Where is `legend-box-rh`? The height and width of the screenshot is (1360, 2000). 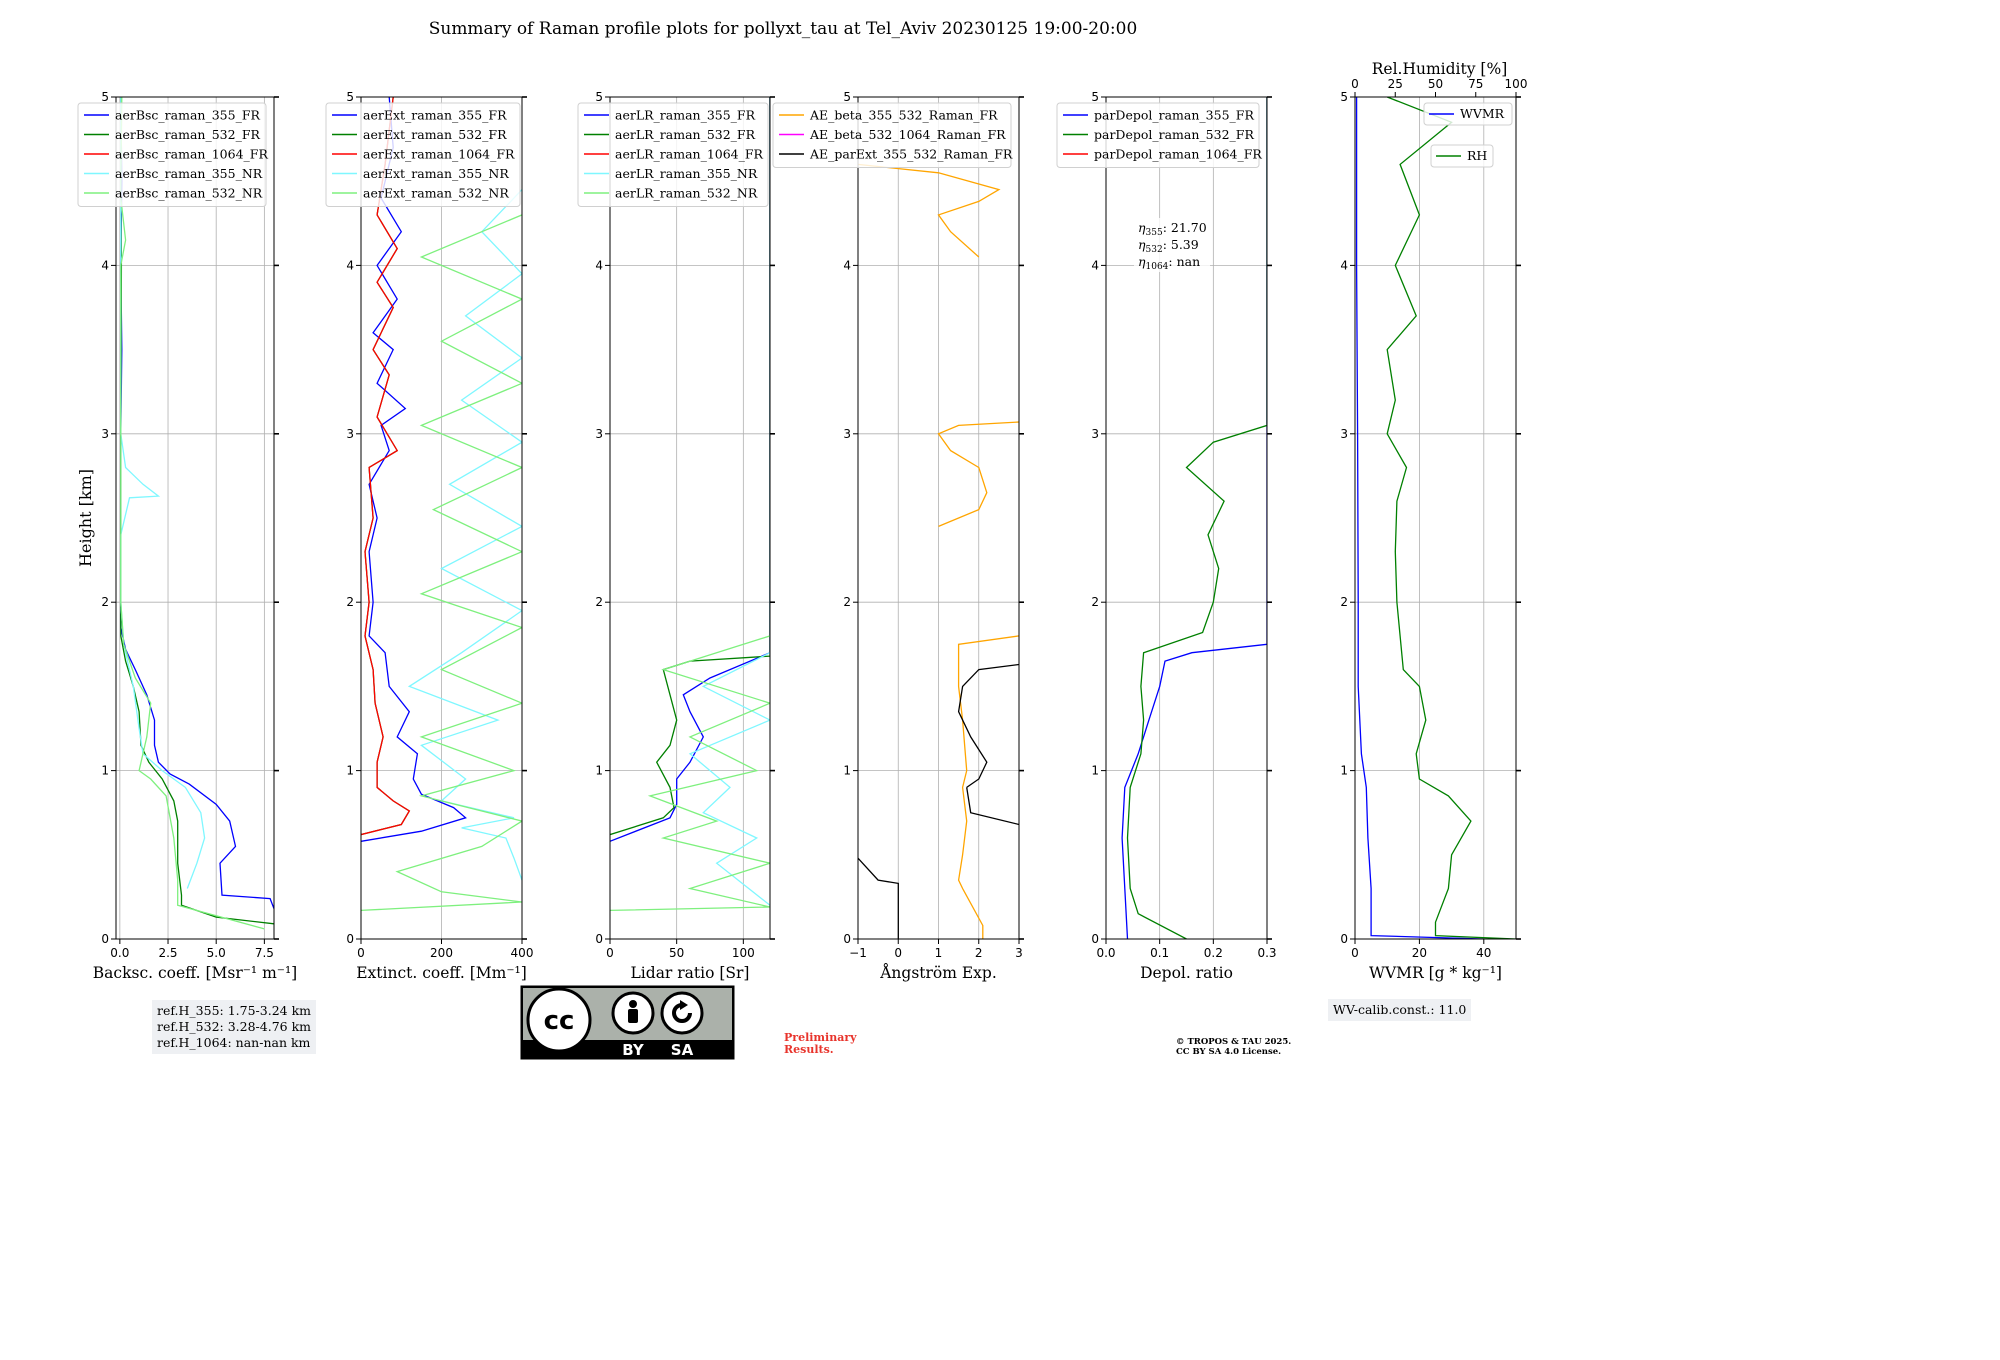 legend-box-rh is located at coordinates (1462, 156).